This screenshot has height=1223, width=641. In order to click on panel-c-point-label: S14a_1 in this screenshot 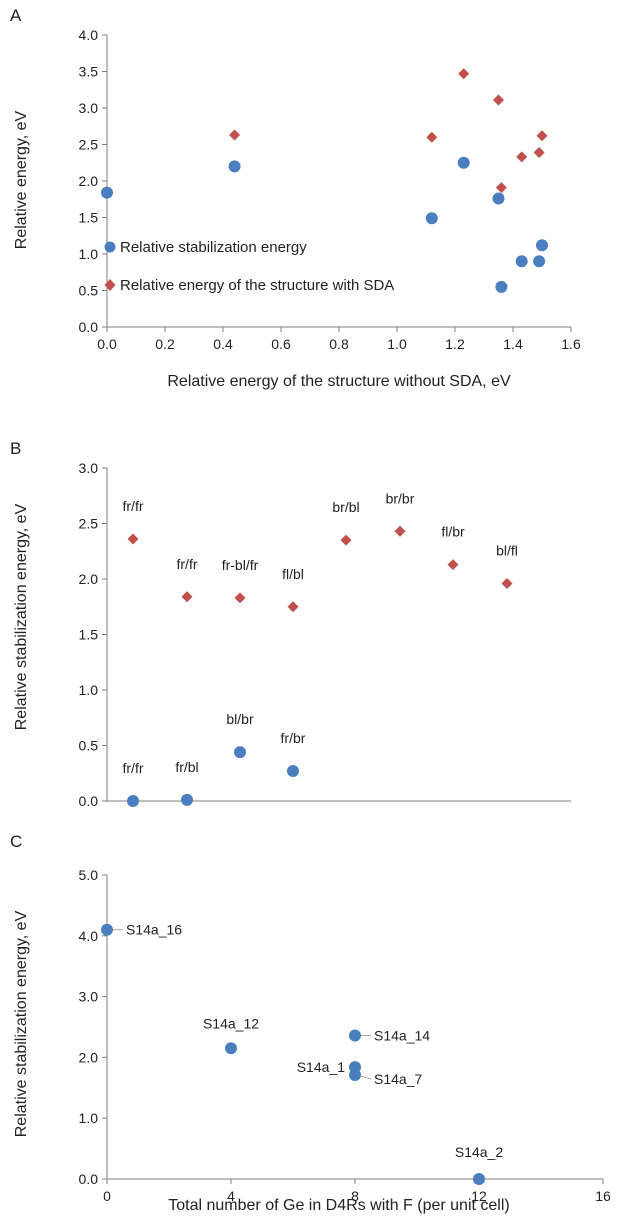, I will do `click(321, 1067)`.